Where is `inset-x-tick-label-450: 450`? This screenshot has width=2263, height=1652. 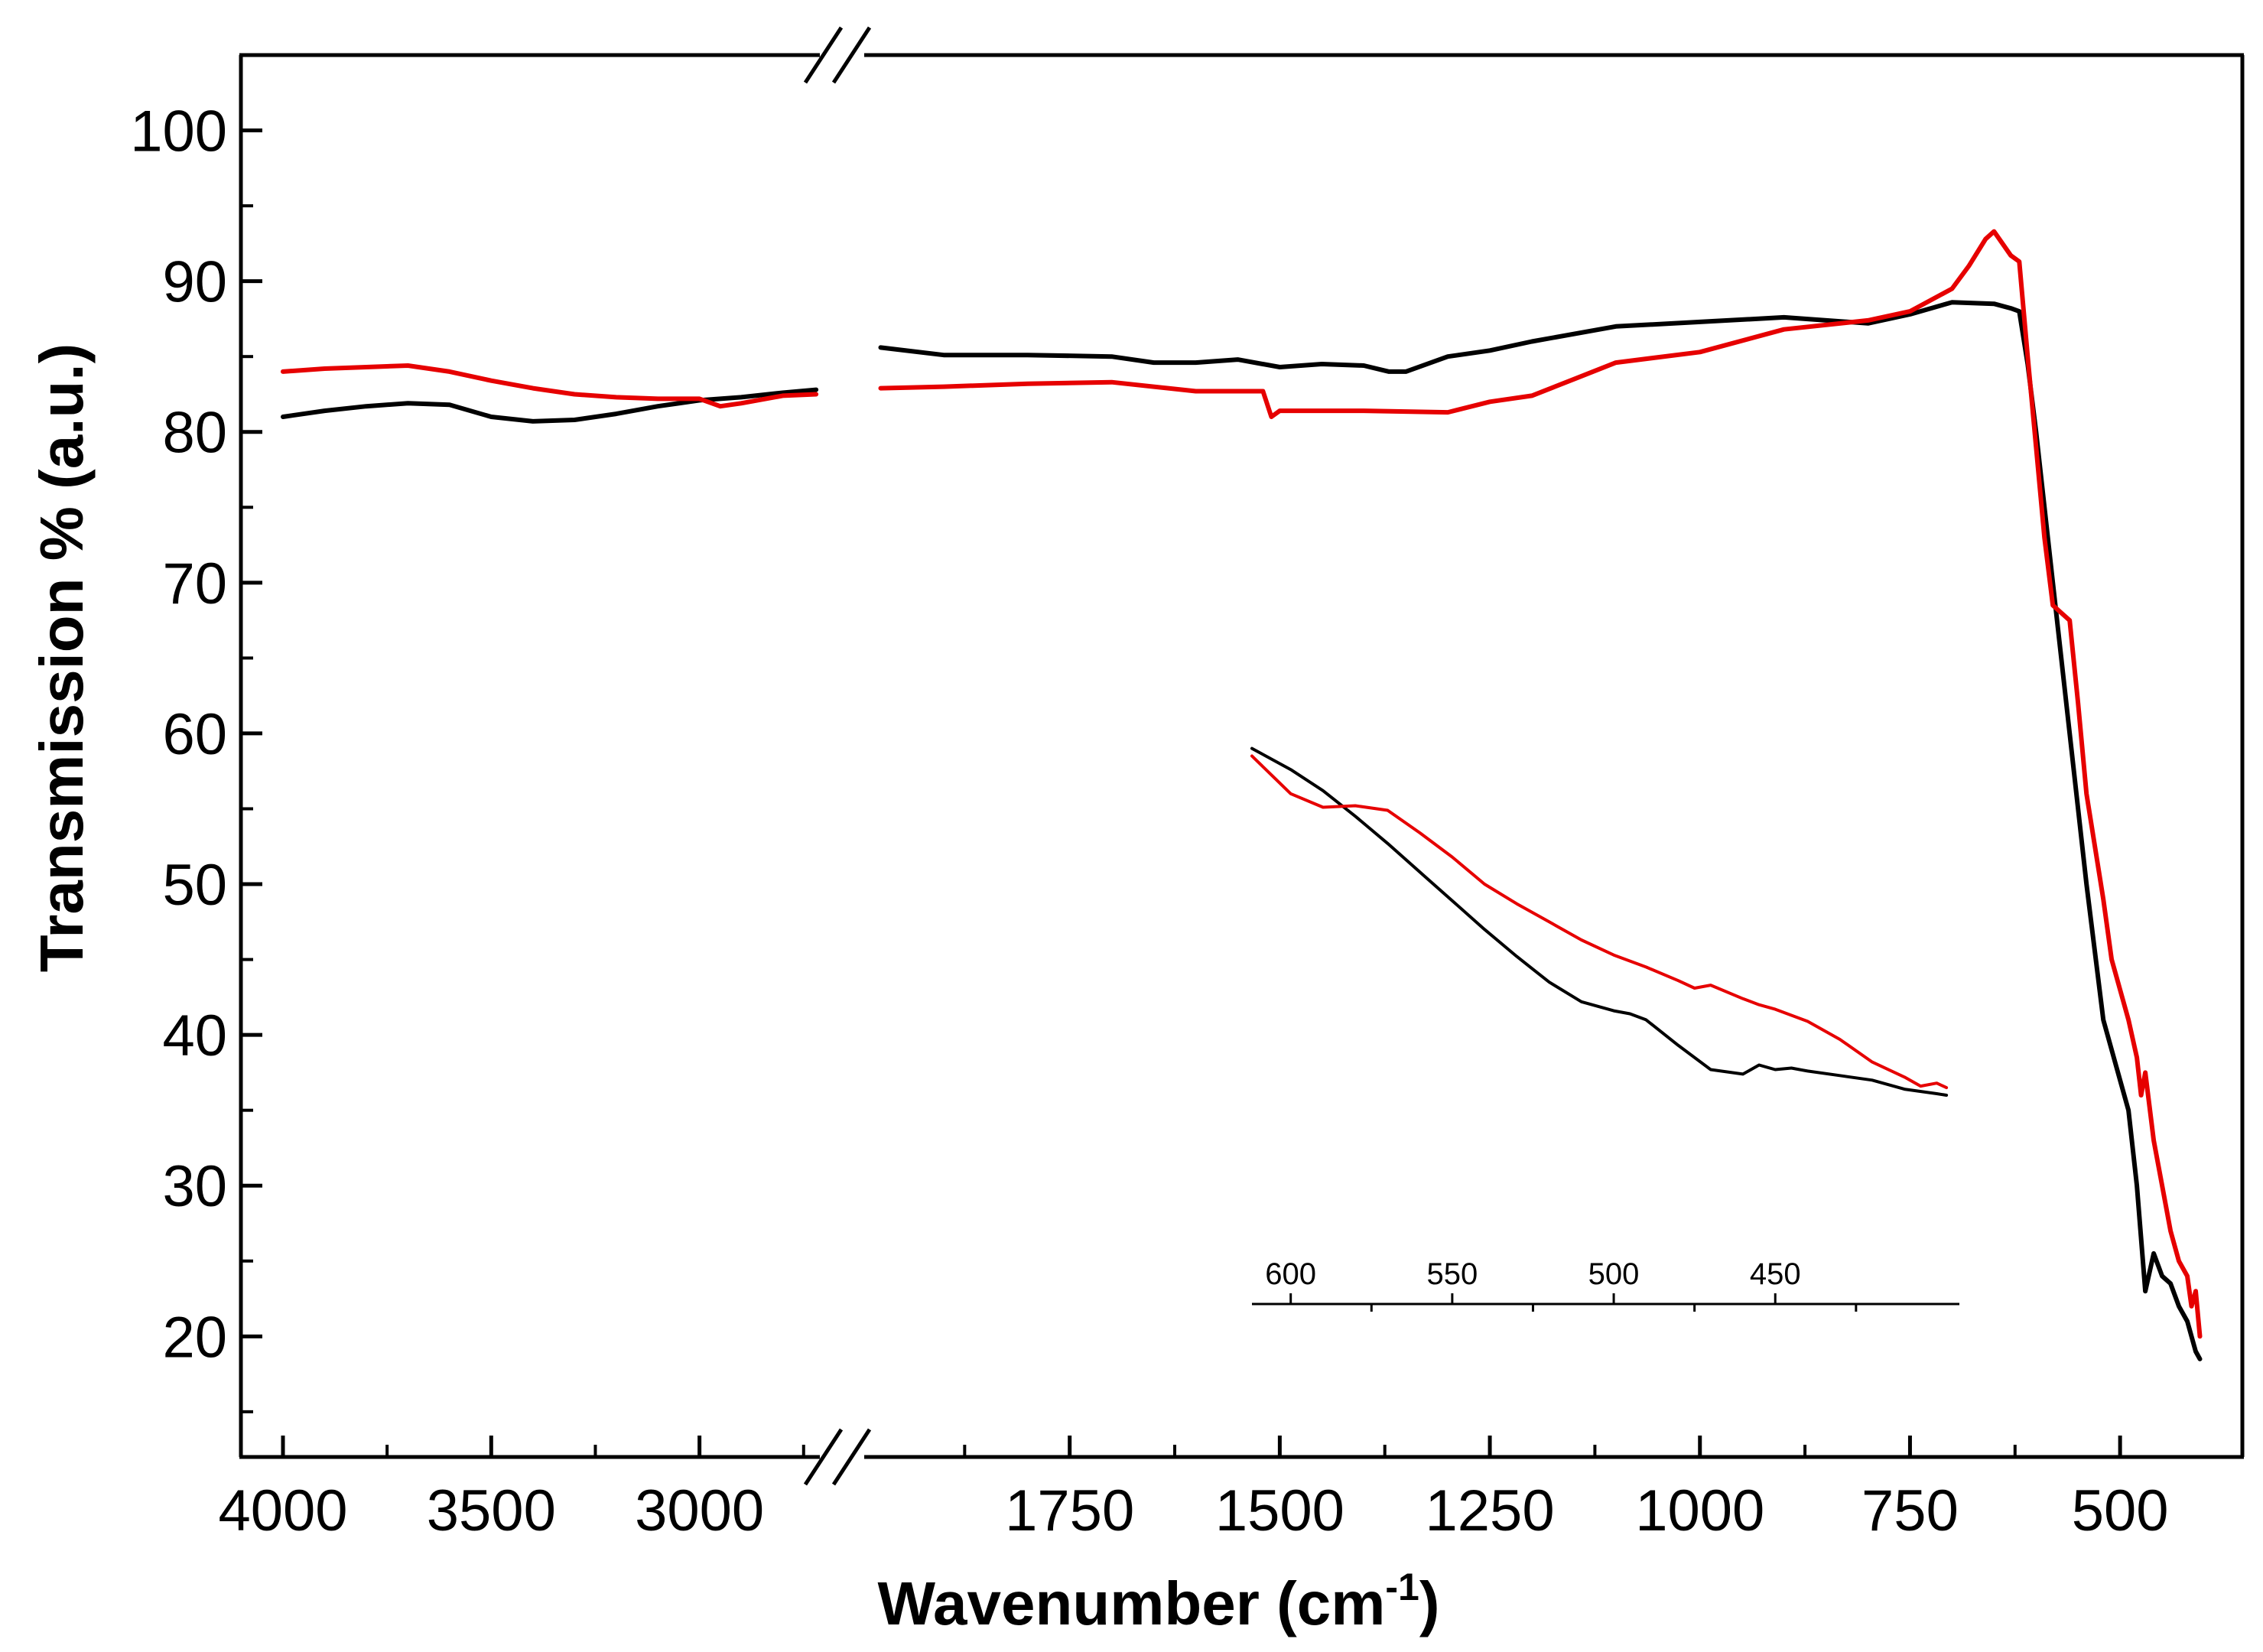
inset-x-tick-label-450: 450 is located at coordinates (1775, 1274).